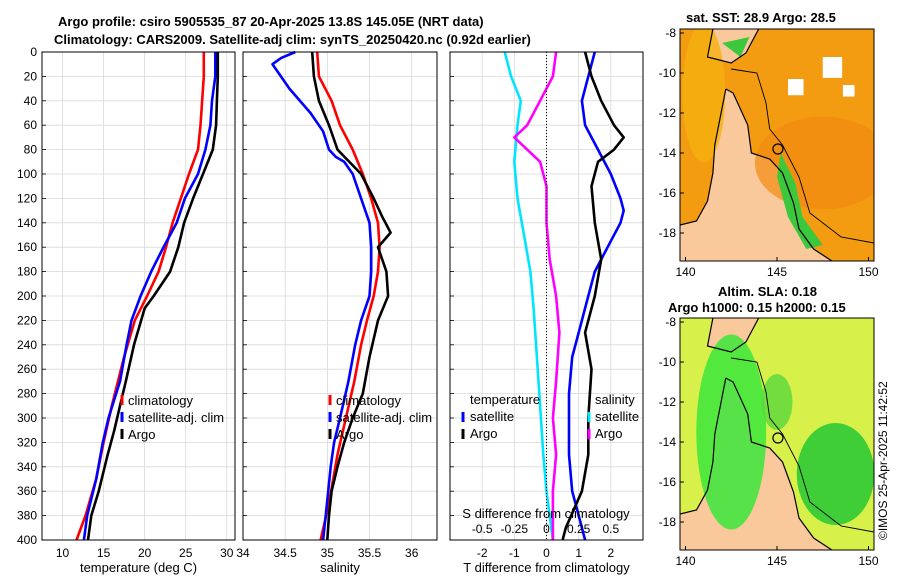 This screenshot has width=900, height=580. Describe the element at coordinates (31, 150) in the screenshot. I see `y-tick-label: 80` at that location.